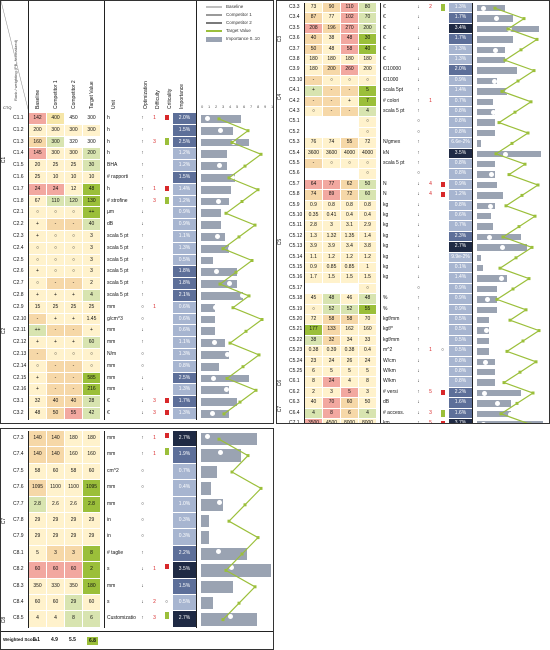 The width and height of the screenshot is (550, 650). Describe the element at coordinates (92, 413) in the screenshot. I see `target-value-cell: 42` at that location.